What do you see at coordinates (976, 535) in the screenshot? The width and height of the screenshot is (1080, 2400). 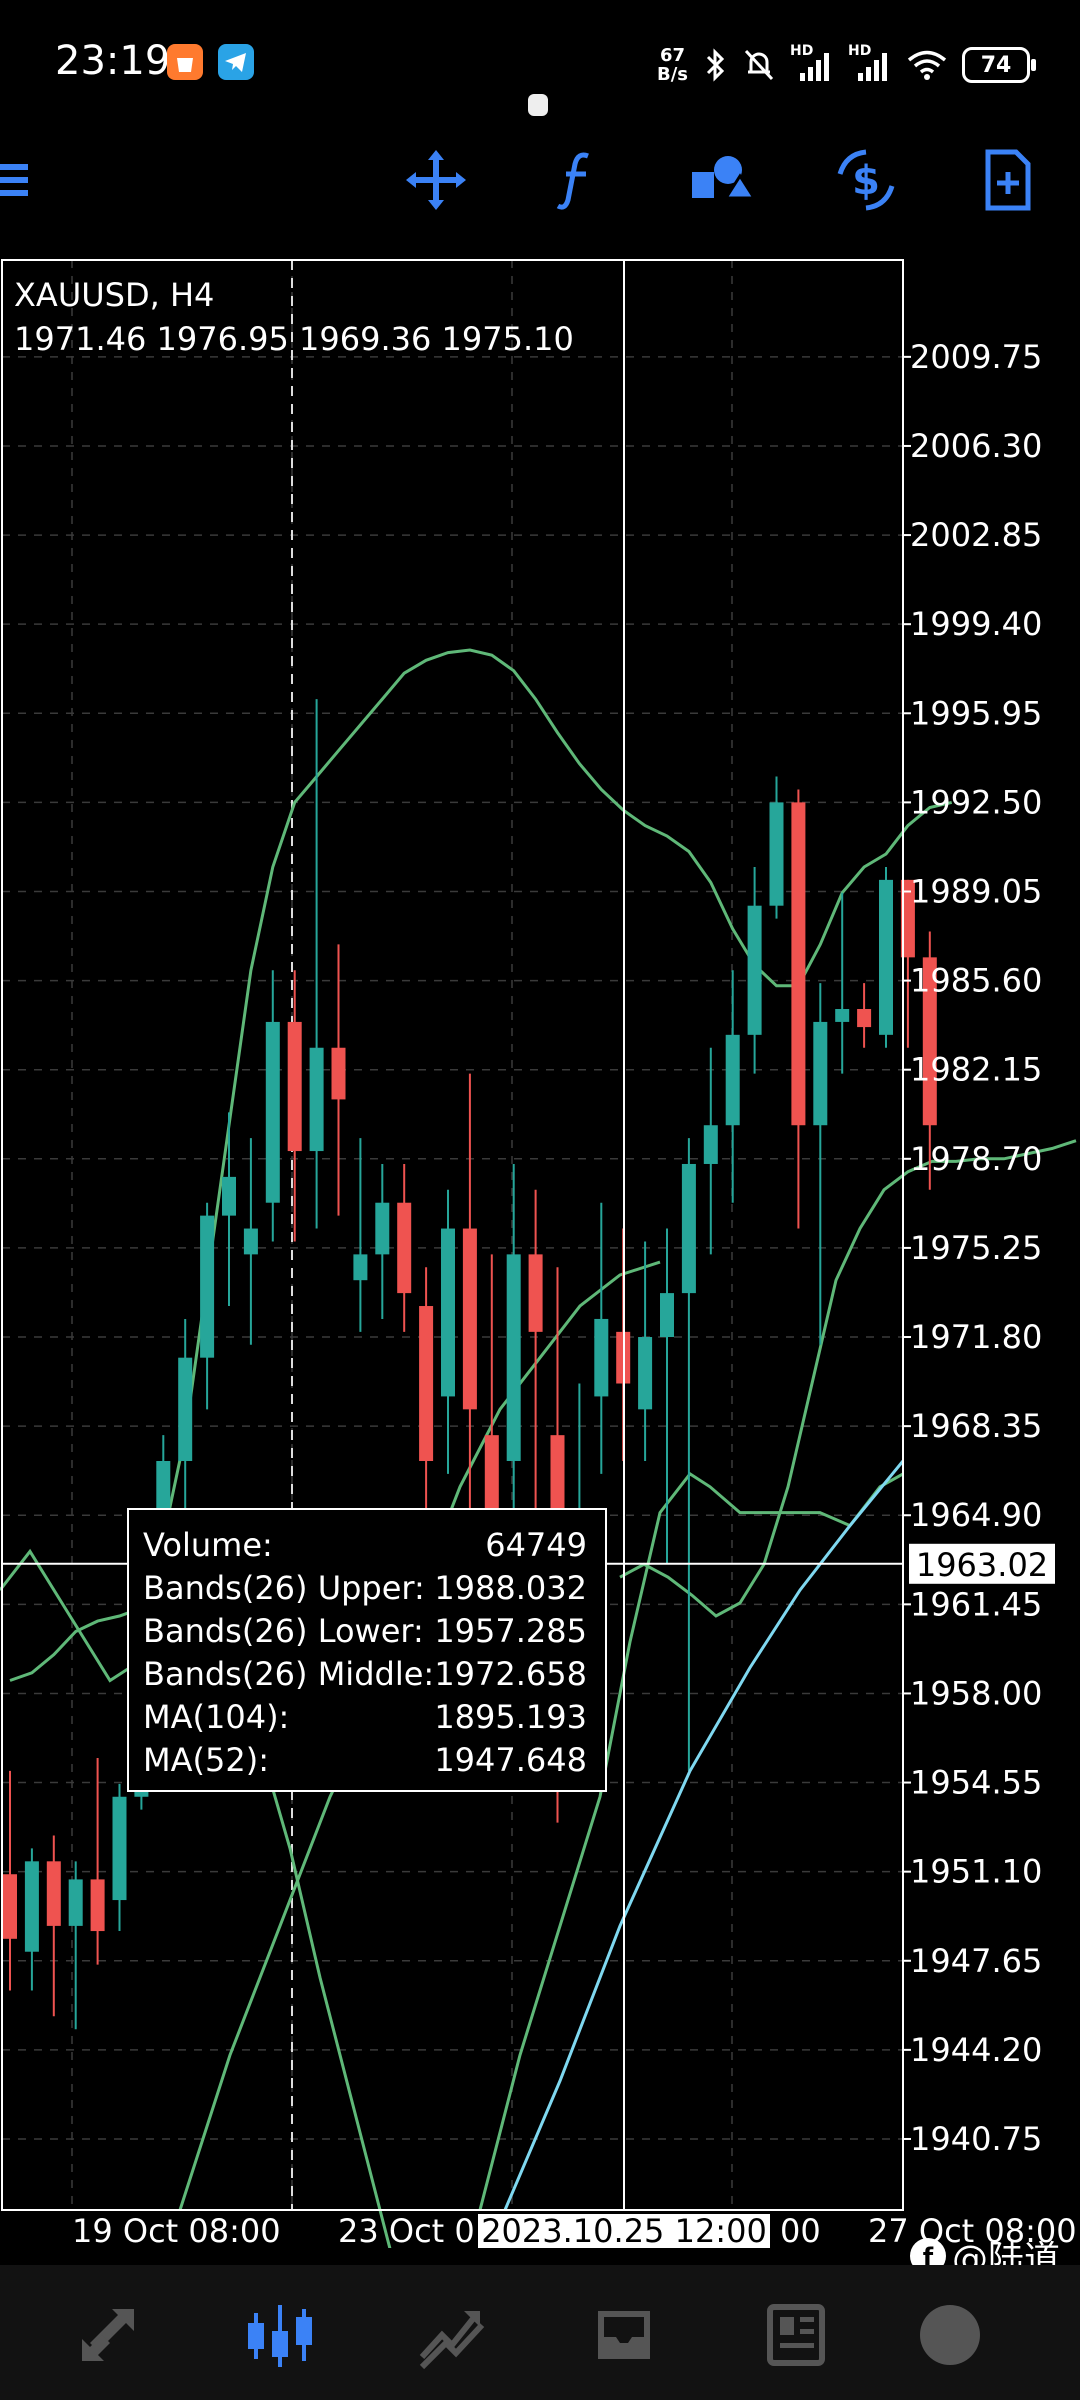 I see `price-tick-label: 2002.85` at bounding box center [976, 535].